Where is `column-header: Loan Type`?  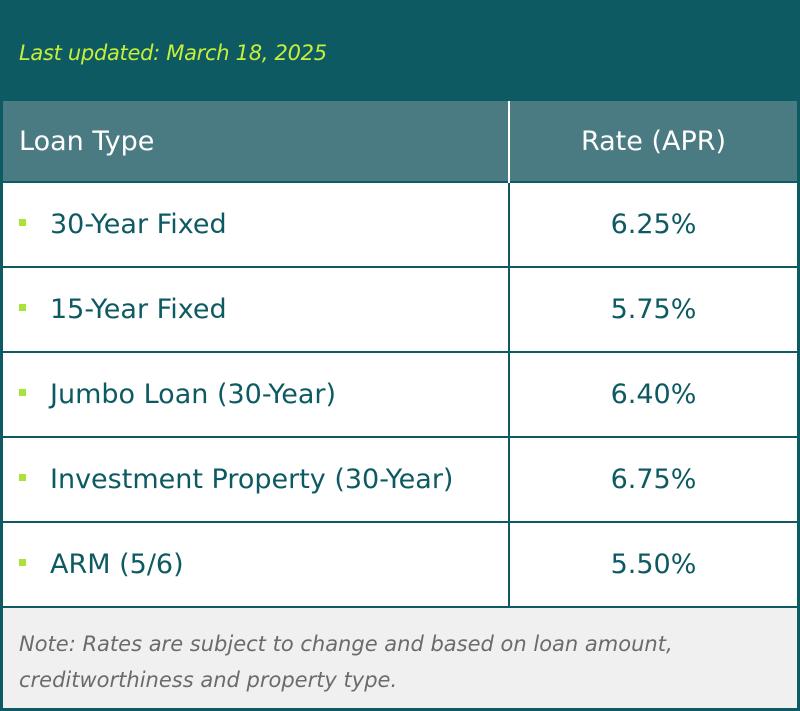
column-header: Loan Type is located at coordinates (256, 141).